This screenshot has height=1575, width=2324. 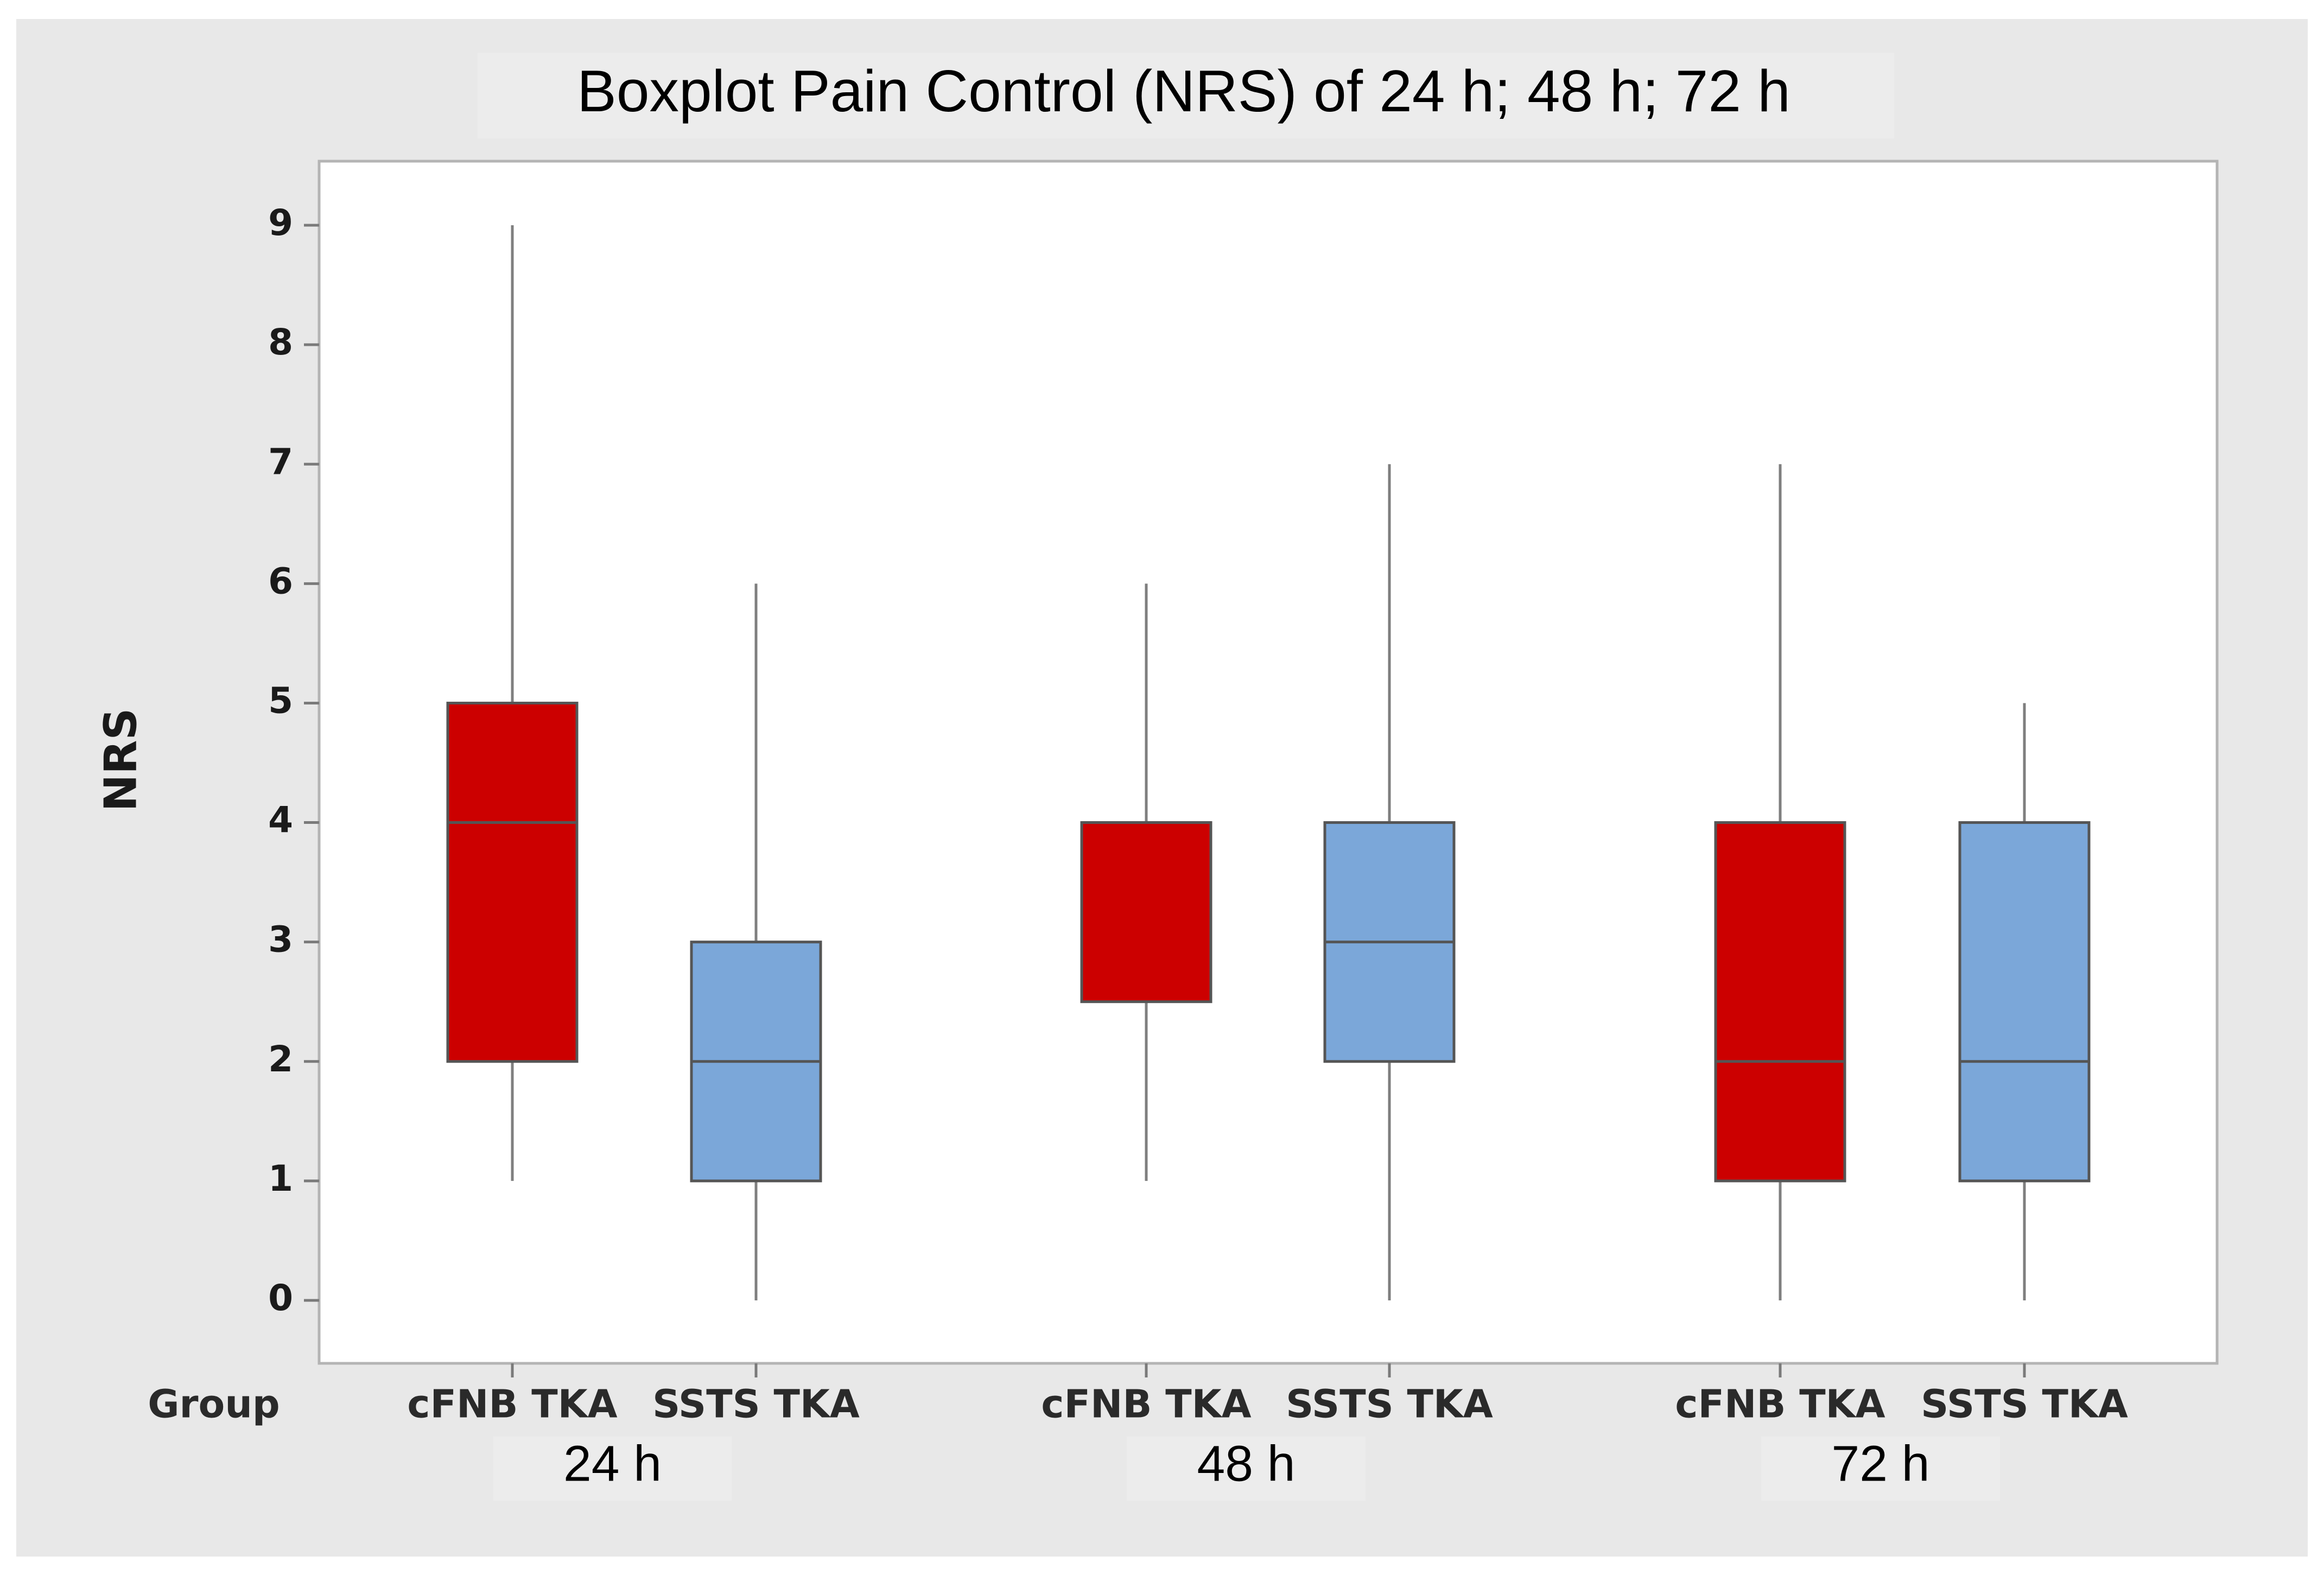 I want to click on y-axis-title: NRS, so click(x=121, y=760).